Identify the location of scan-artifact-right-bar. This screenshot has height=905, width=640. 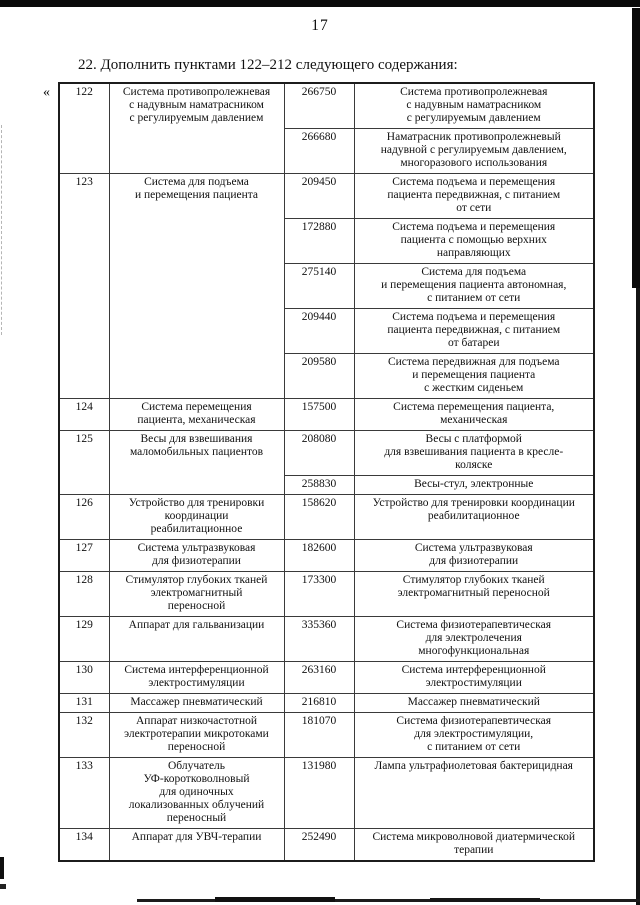
(636, 148).